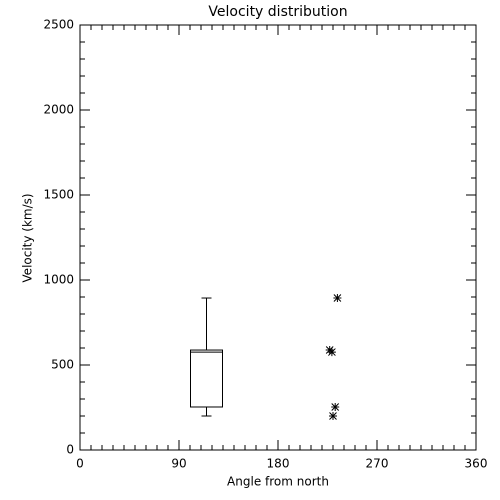  What do you see at coordinates (28, 237) in the screenshot?
I see `y-axis-label: Velocity (km/s)` at bounding box center [28, 237].